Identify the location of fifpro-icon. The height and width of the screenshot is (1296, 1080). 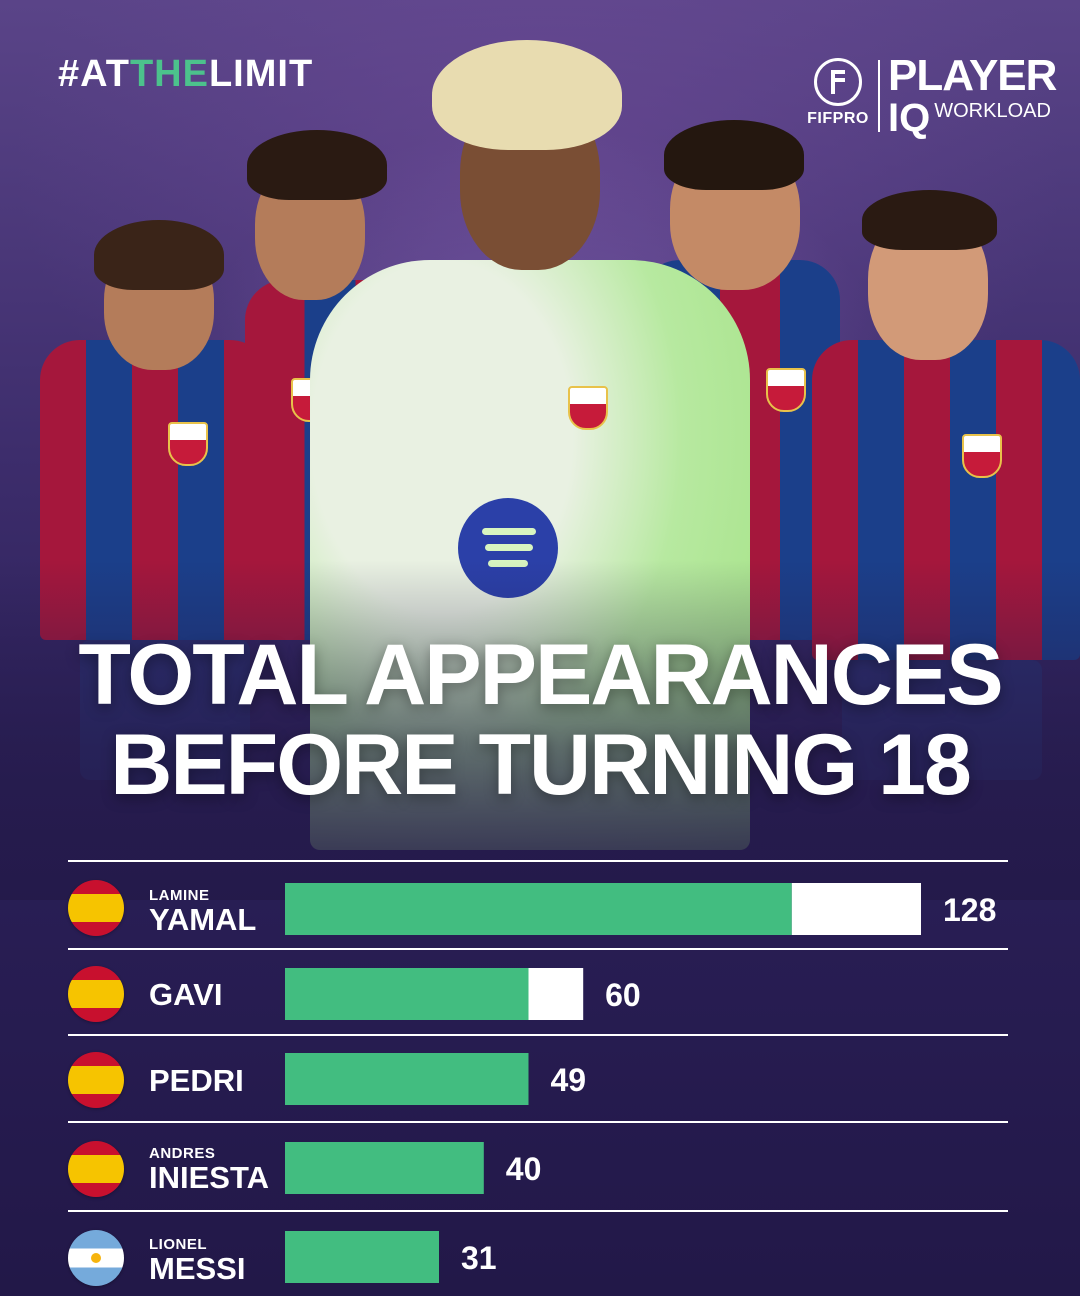
(838, 82).